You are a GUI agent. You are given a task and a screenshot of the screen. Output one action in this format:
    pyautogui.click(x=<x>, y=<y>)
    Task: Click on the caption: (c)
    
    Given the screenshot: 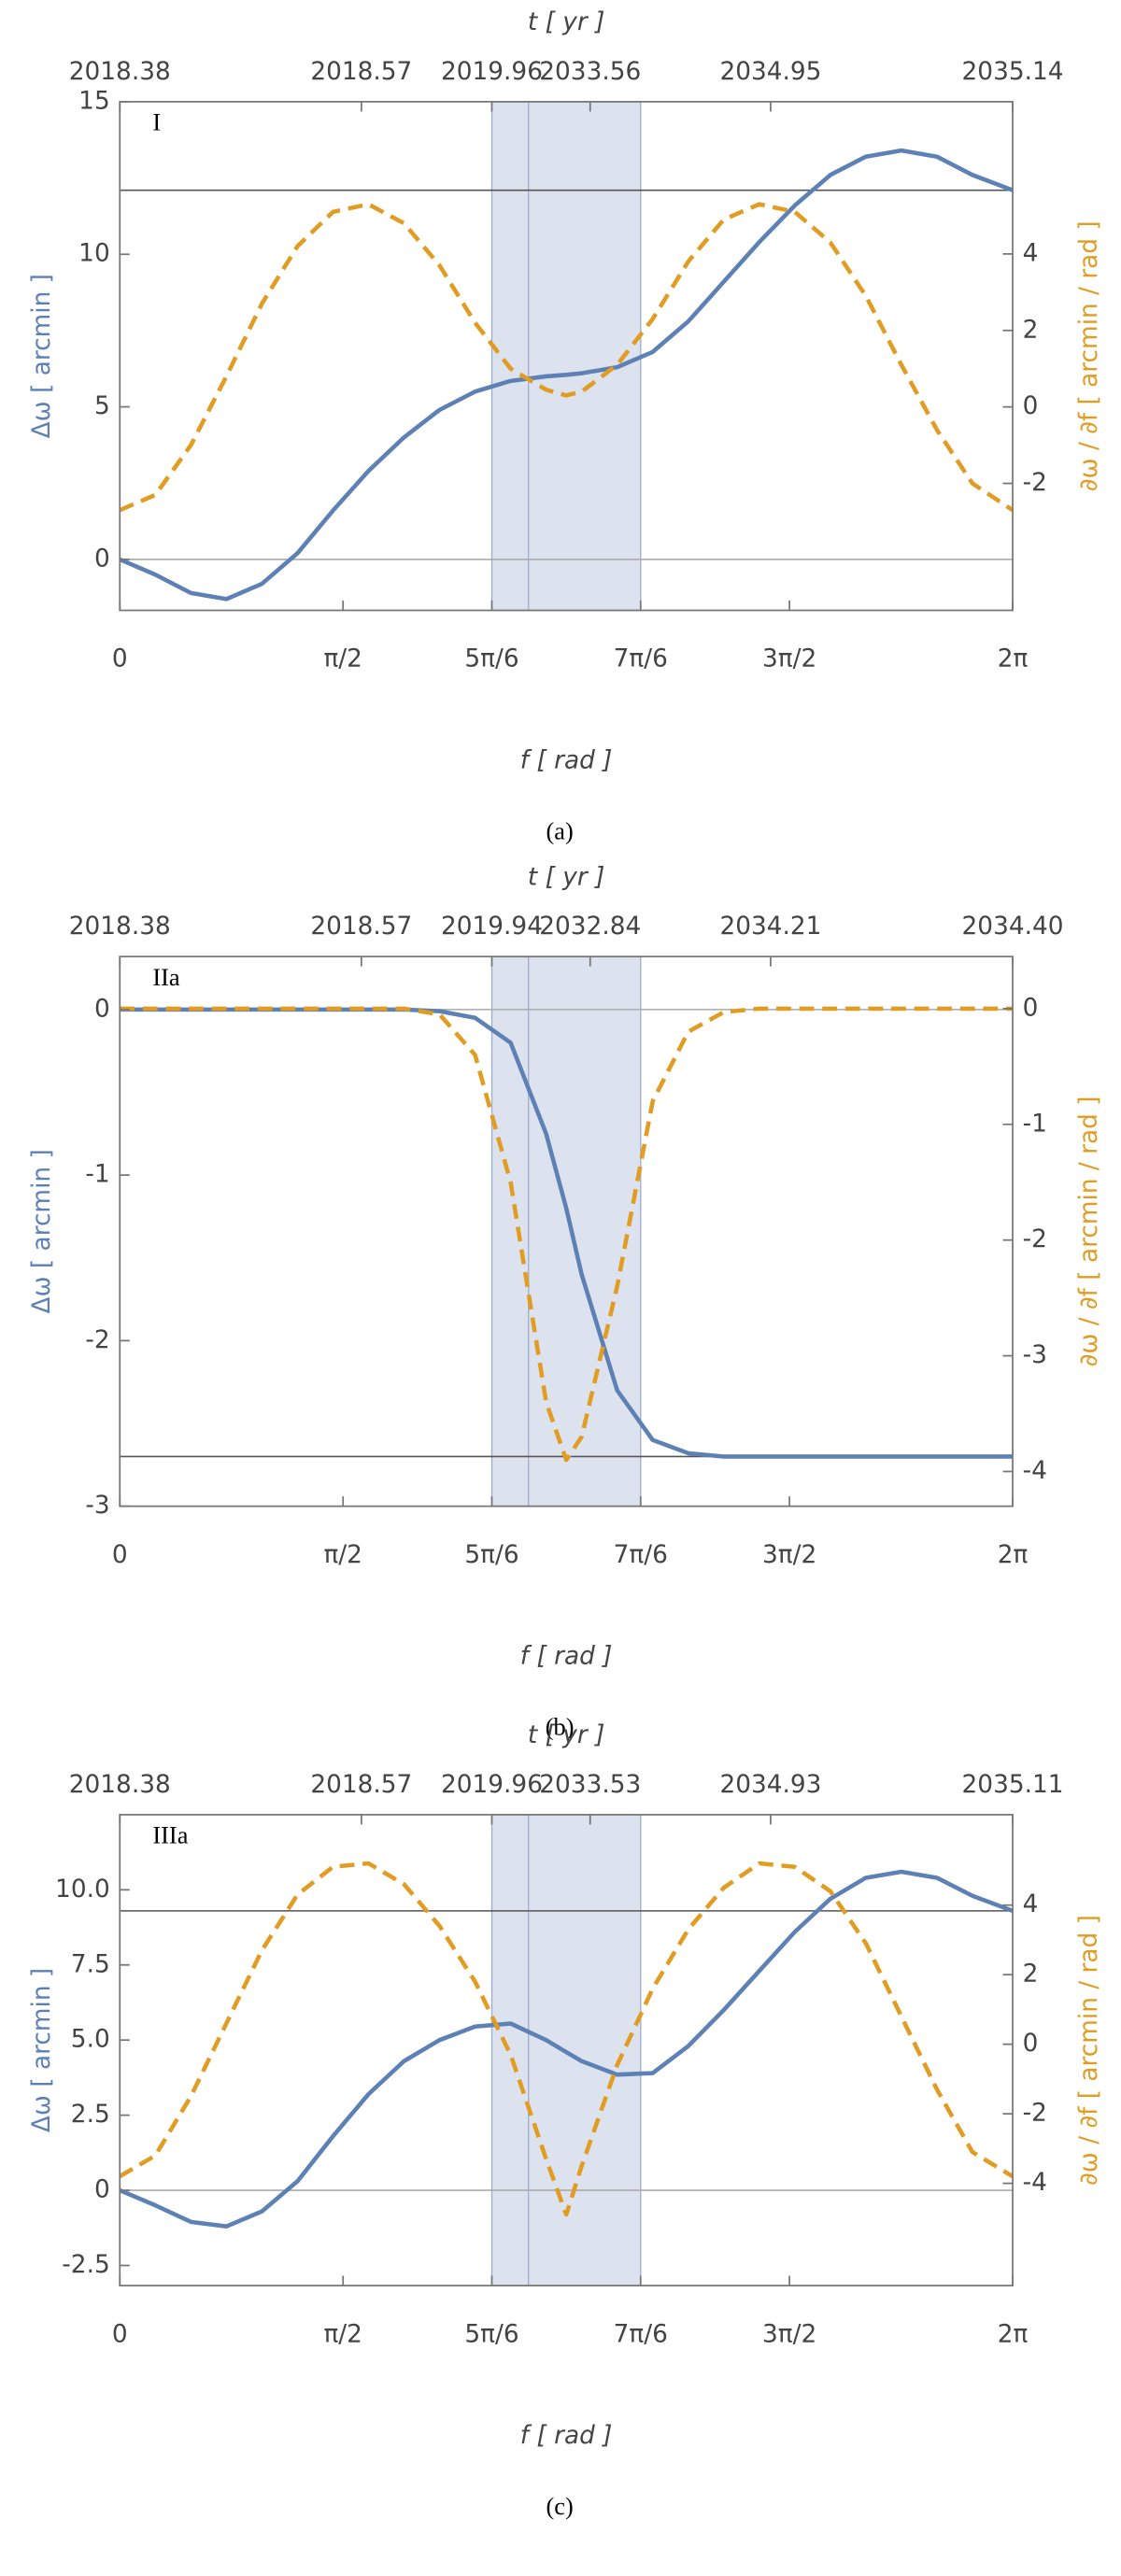 What is the action you would take?
    pyautogui.click(x=559, y=2506)
    